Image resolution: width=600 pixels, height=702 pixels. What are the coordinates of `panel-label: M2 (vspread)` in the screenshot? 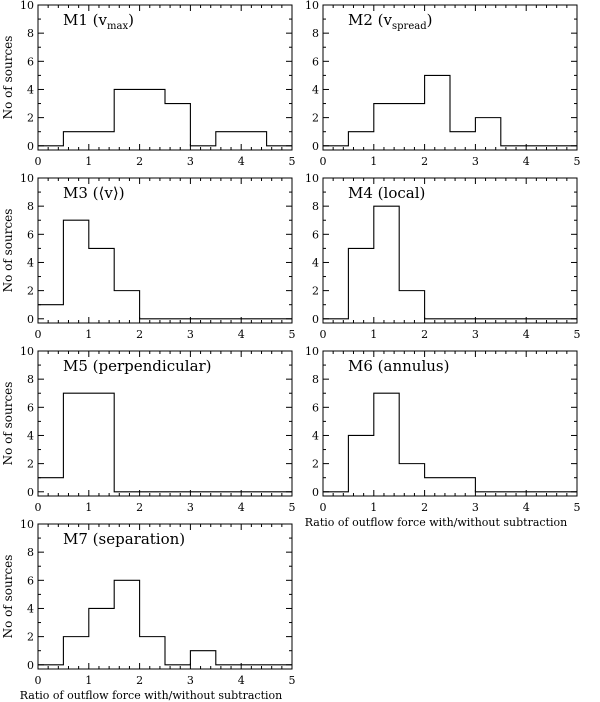 It's located at (390, 21).